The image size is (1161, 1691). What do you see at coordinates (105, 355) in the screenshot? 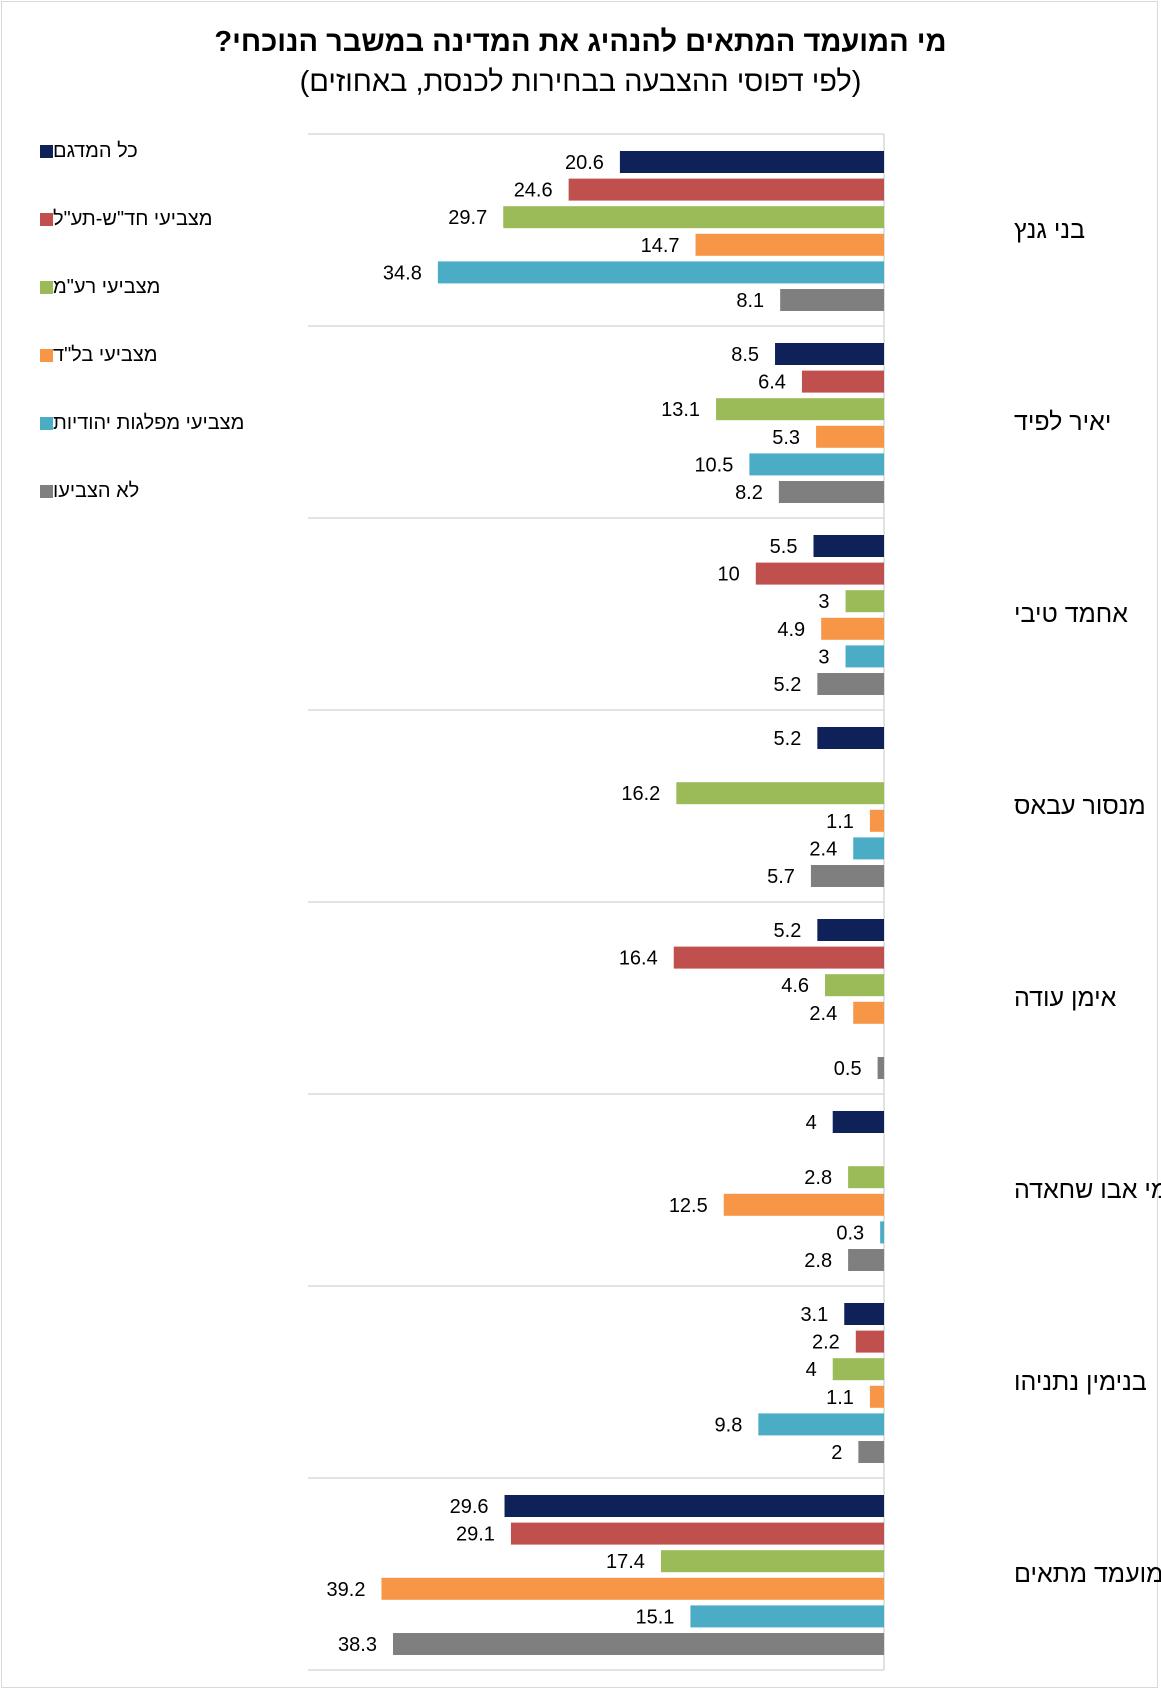
I see `legend-label: מצביעי בל"ד` at bounding box center [105, 355].